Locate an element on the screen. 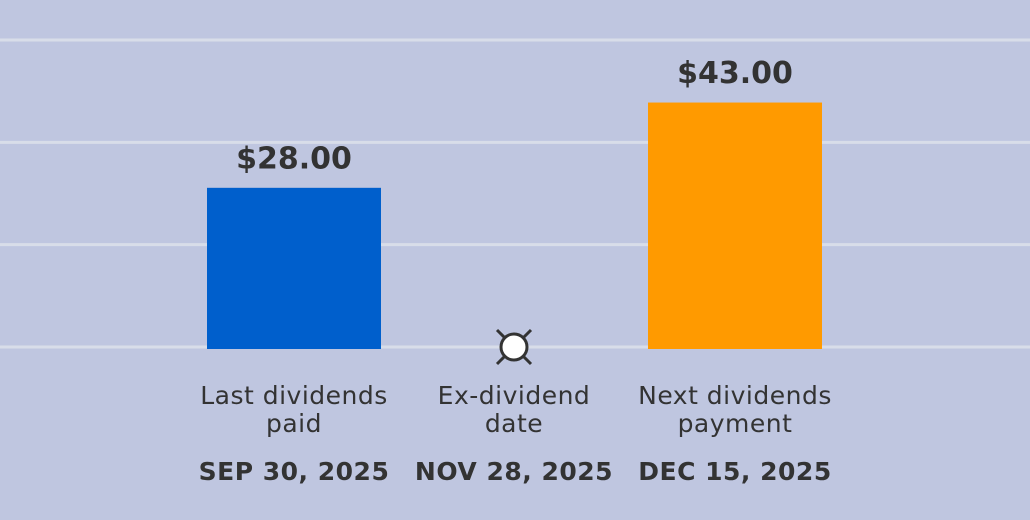  category-label: Last dividends paid is located at coordinates (294, 409).